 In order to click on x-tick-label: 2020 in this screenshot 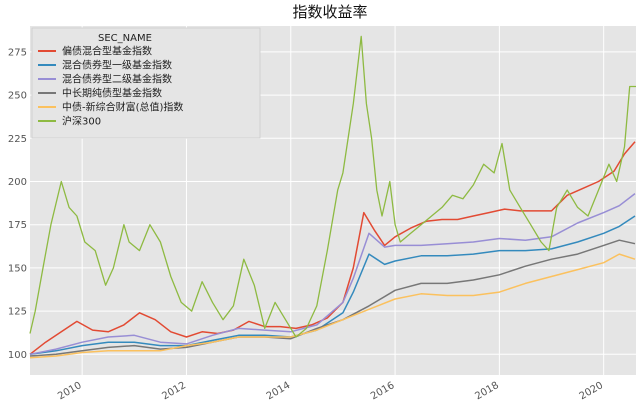, I will do `click(592, 391)`.